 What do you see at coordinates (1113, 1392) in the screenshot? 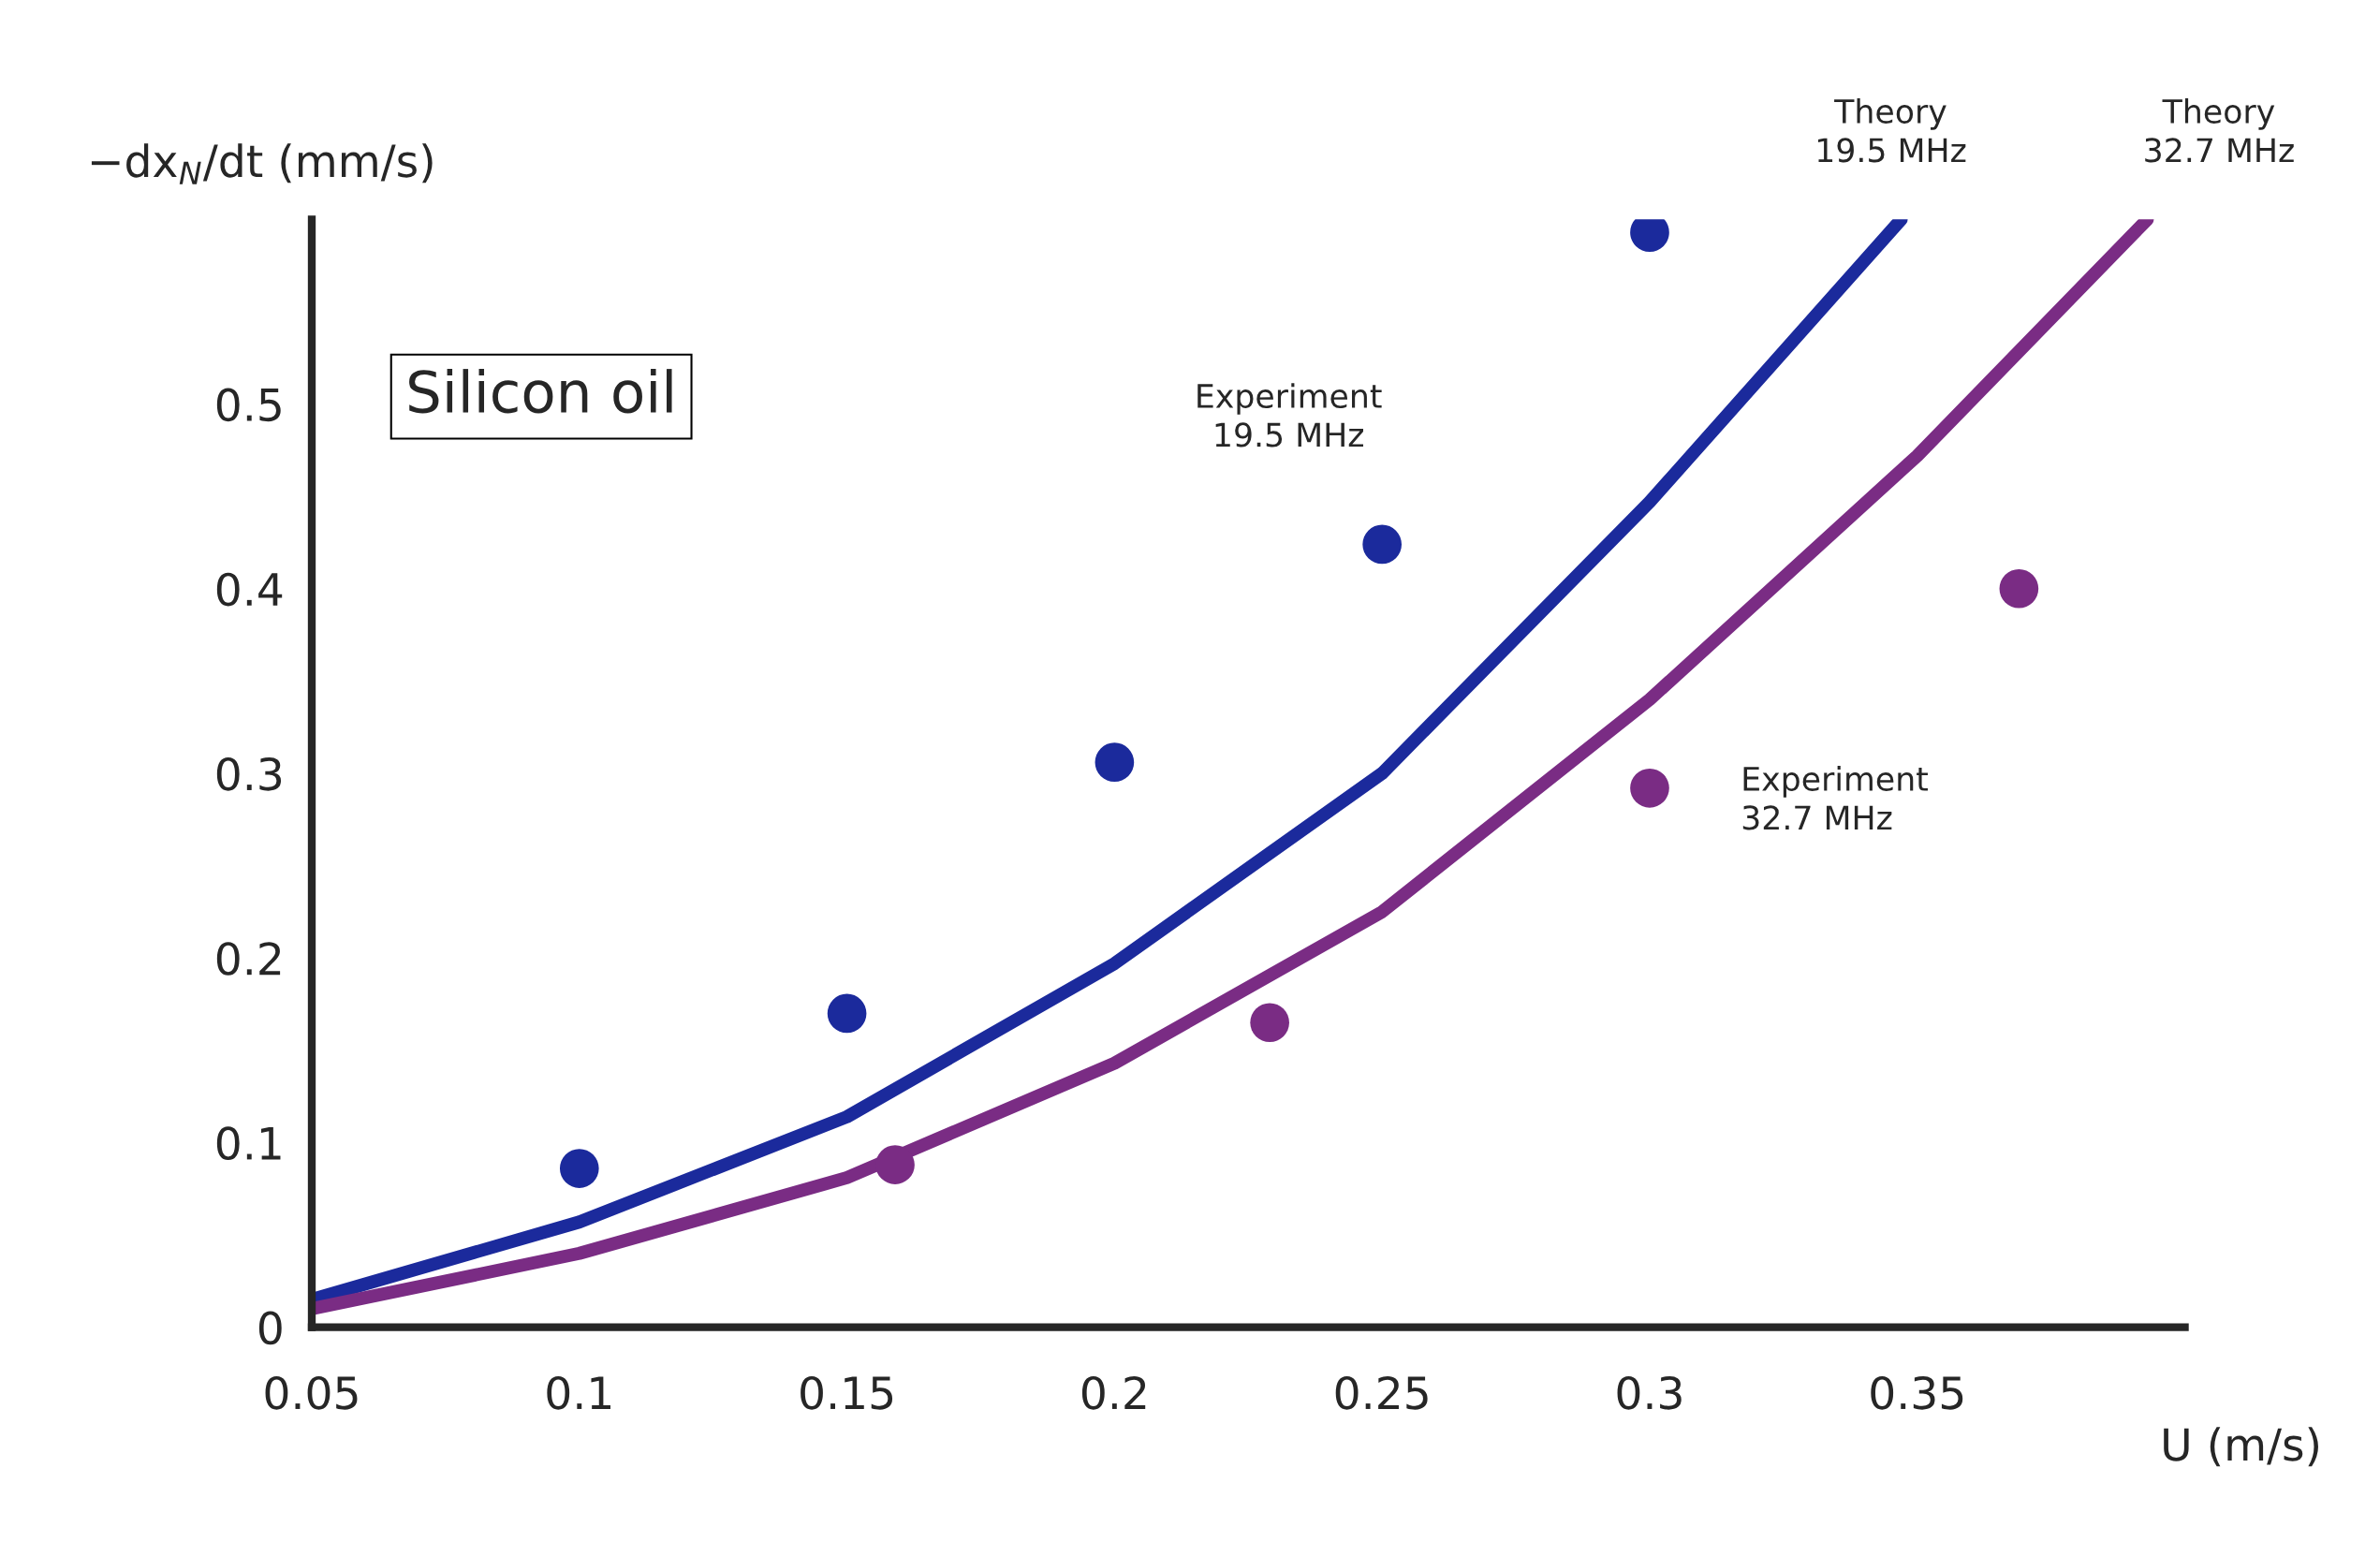
I see `x-tick-label: 0.2` at bounding box center [1113, 1392].